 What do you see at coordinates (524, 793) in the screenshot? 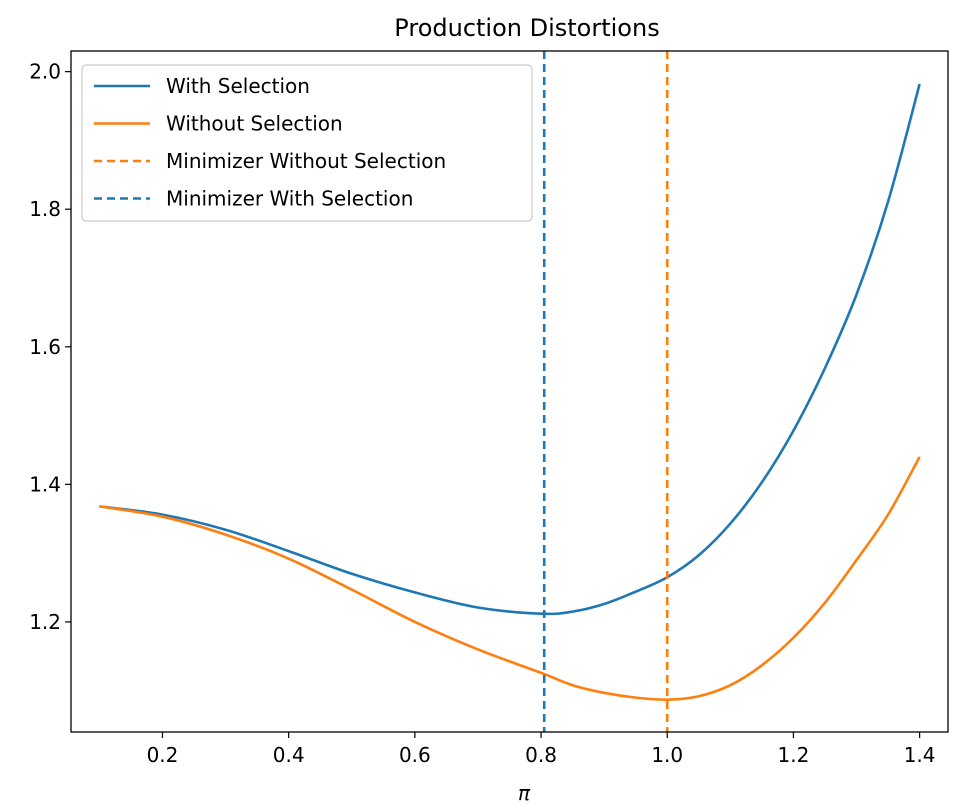
I see `x-axis-label: π` at bounding box center [524, 793].